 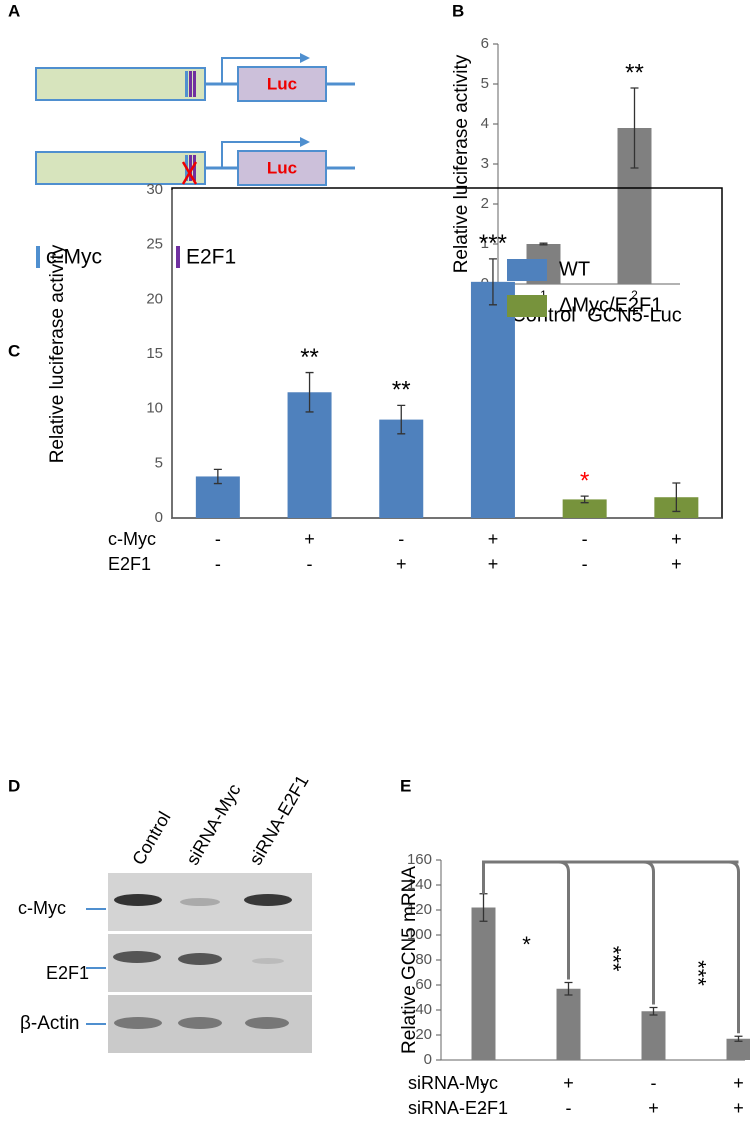 I want to click on condition-name: c-Myc, so click(x=132, y=539).